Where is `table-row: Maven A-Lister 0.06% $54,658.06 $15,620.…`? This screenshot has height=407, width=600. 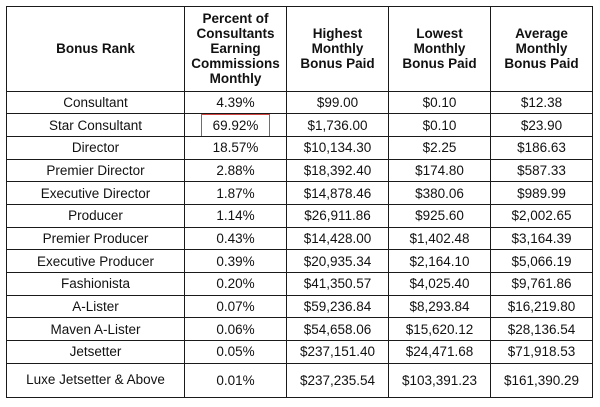
table-row: Maven A-Lister 0.06% $54,658.06 $15,620.… is located at coordinates (299, 329).